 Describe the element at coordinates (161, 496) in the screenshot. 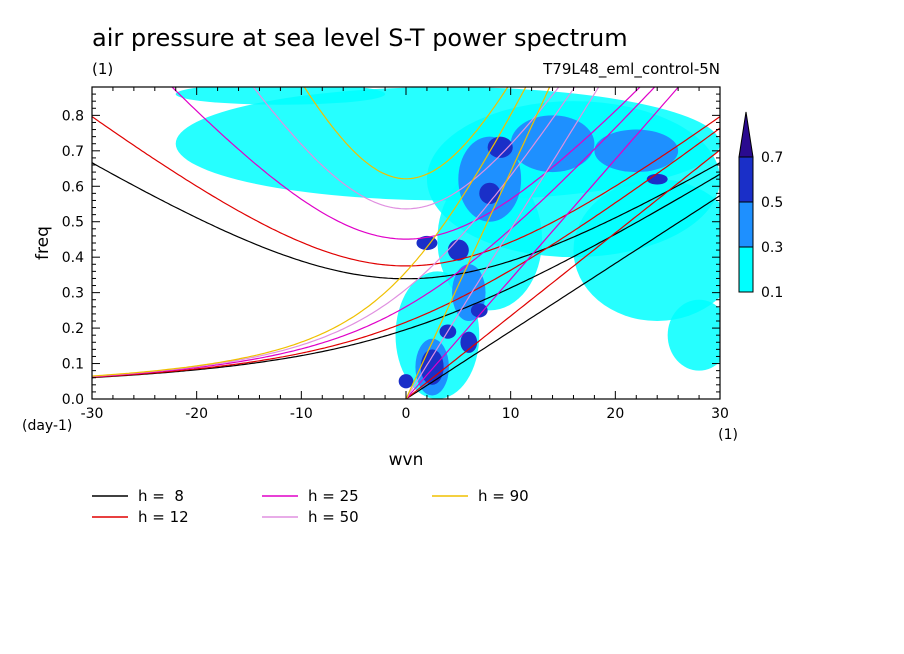

I see `legend-label-h8: h = 8` at that location.